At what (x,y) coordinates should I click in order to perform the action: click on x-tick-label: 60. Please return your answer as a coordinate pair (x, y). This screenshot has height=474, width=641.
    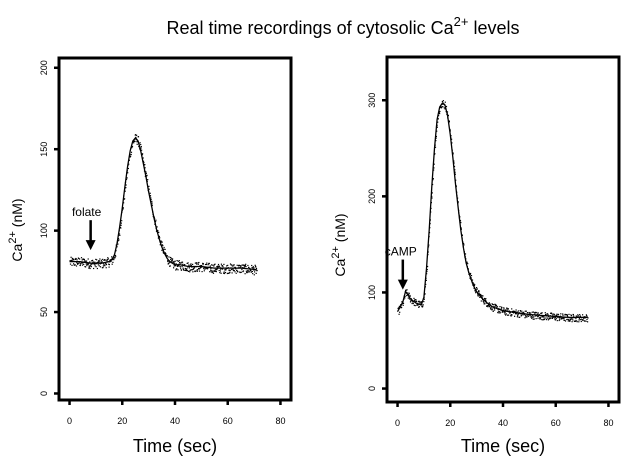
    Looking at the image, I should click on (228, 421).